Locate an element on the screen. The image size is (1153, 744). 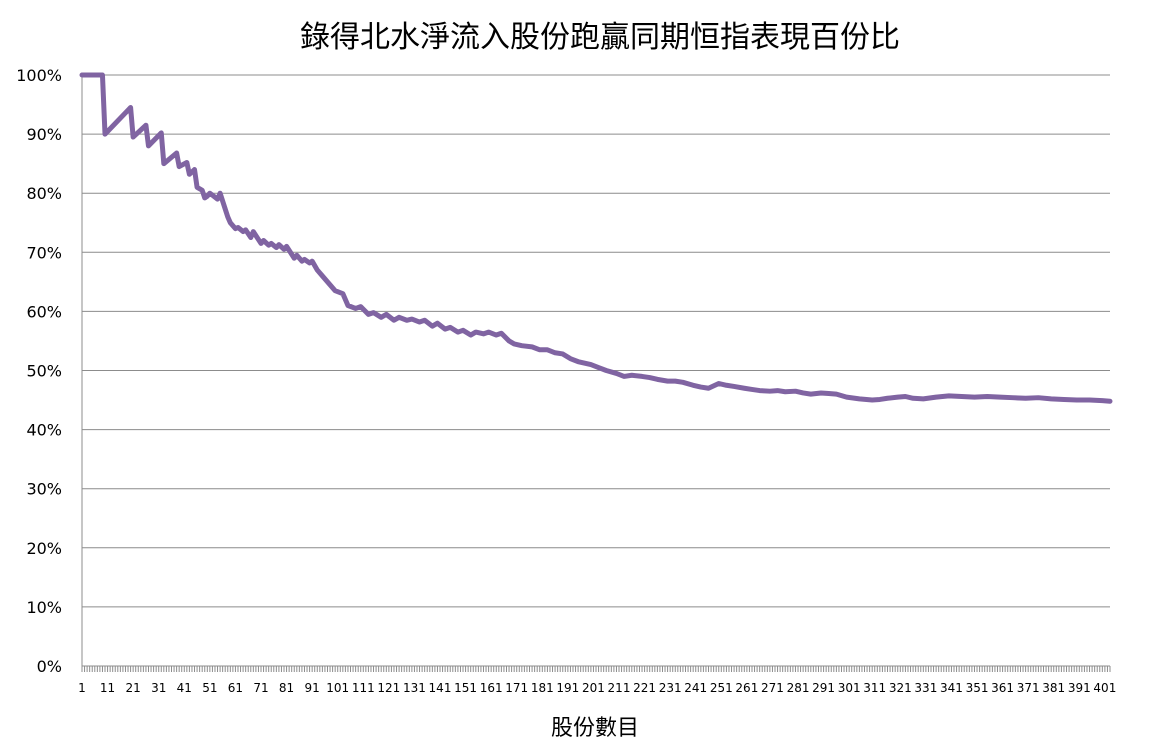
y-tick-label: 20% is located at coordinates (44, 548).